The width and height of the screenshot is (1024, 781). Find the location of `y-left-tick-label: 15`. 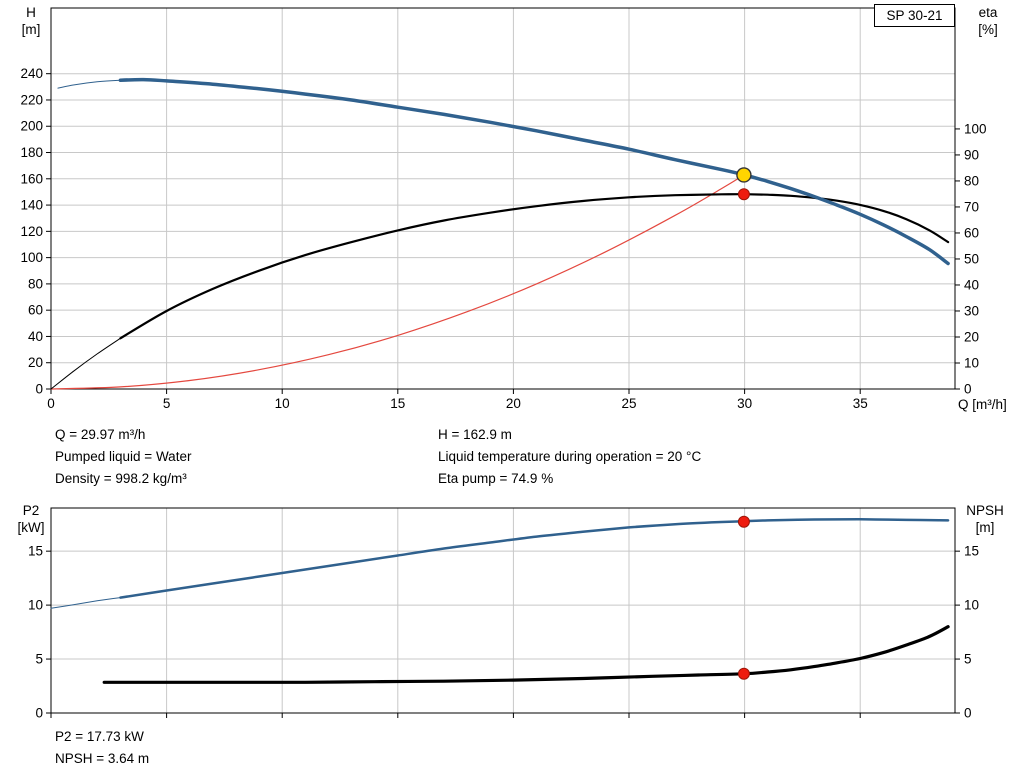

y-left-tick-label: 15 is located at coordinates (35, 551).